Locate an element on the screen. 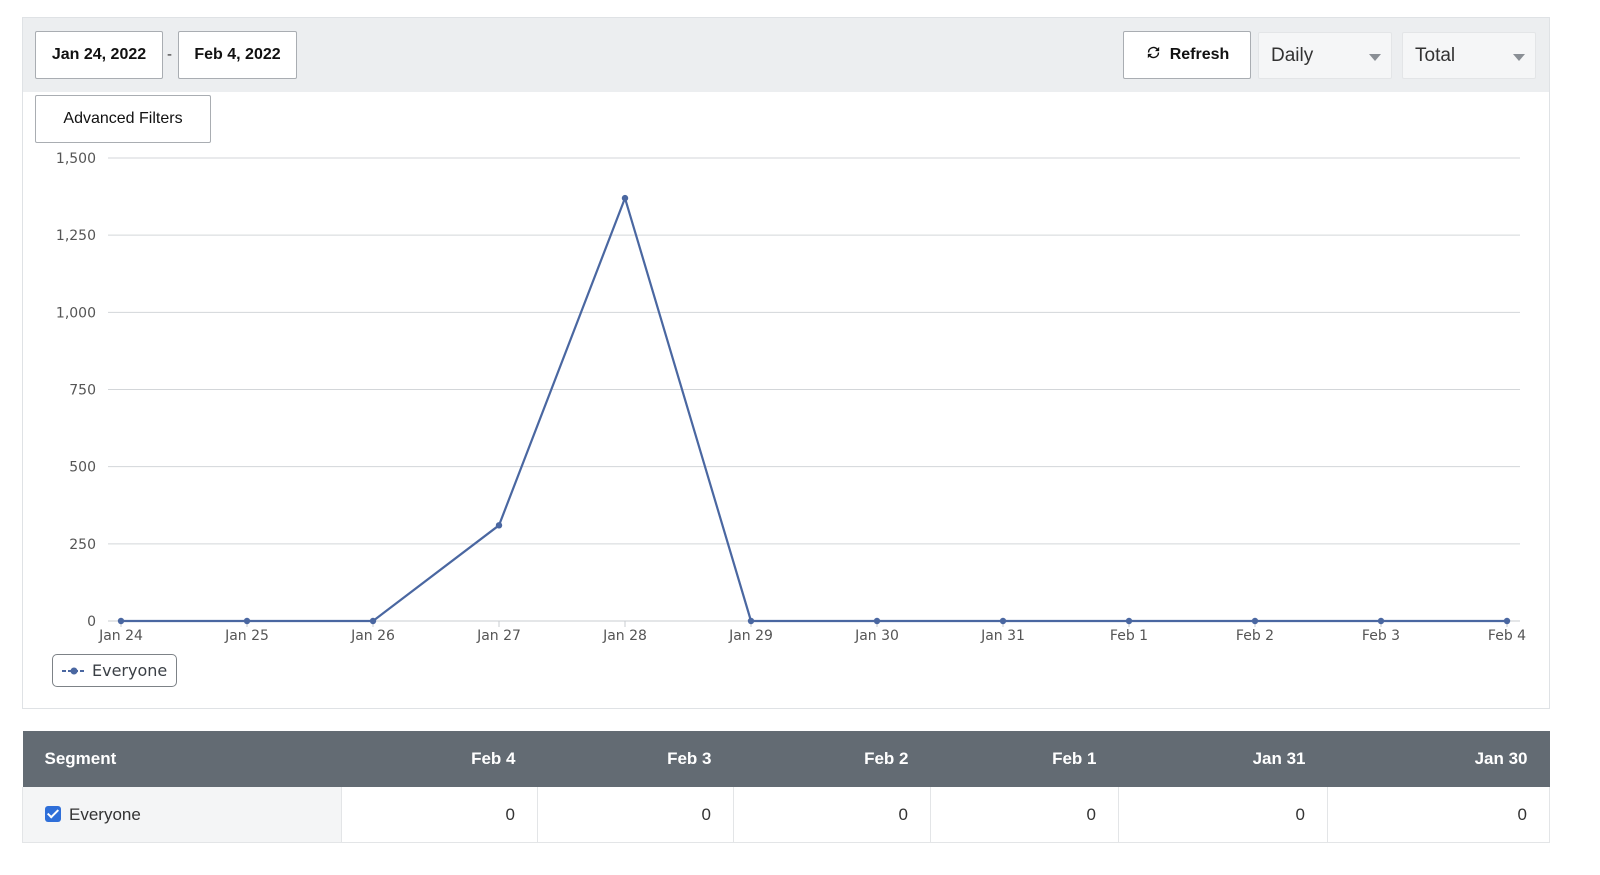 The height and width of the screenshot is (875, 1600). y-tick-label: 0 is located at coordinates (91, 622).